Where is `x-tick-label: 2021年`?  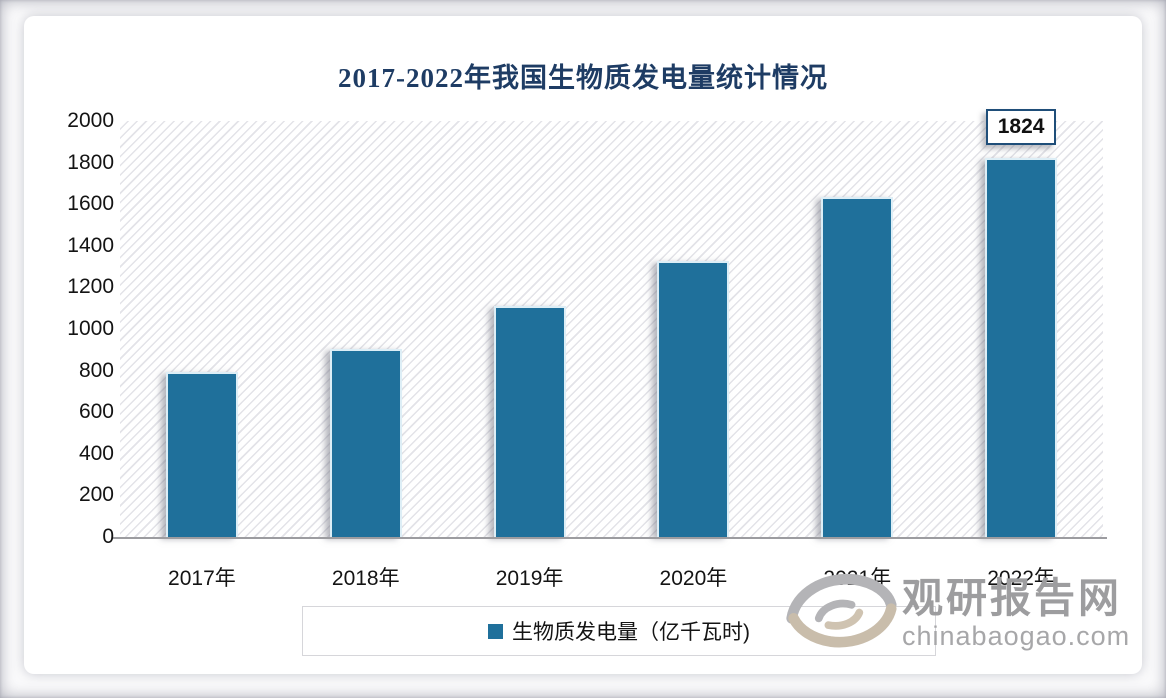
x-tick-label: 2021年 is located at coordinates (857, 578).